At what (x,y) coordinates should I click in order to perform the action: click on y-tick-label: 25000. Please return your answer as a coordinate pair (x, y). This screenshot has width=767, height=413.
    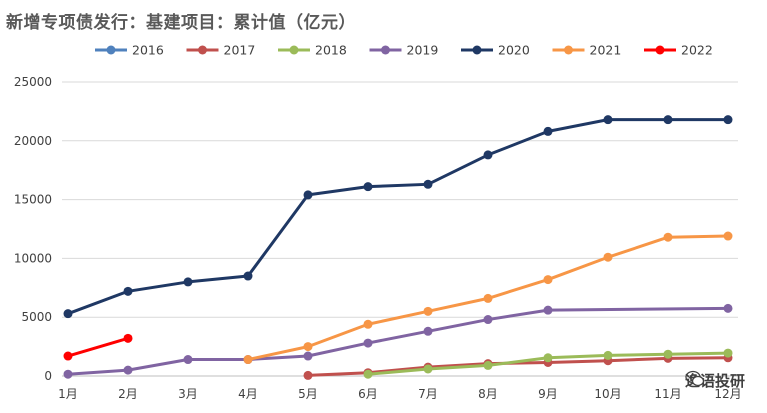
    Looking at the image, I should click on (33, 82).